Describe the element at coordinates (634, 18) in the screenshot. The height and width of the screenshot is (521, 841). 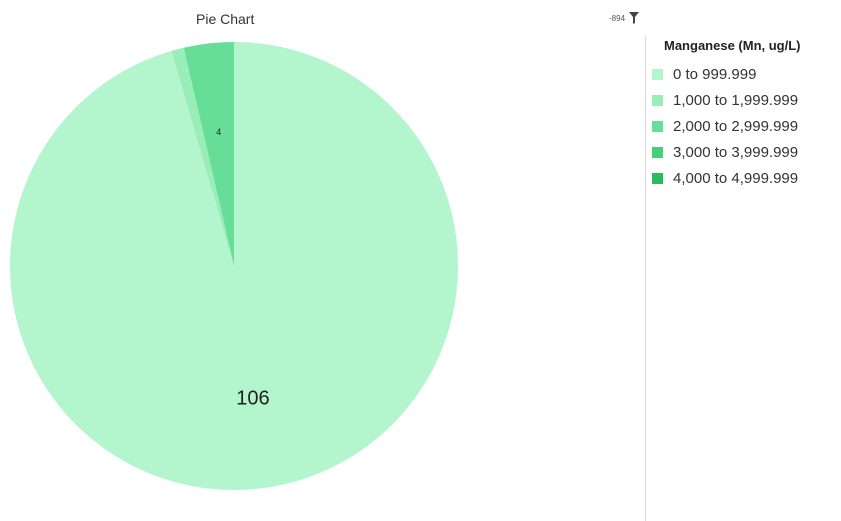
I see `filter-funnel-icon` at that location.